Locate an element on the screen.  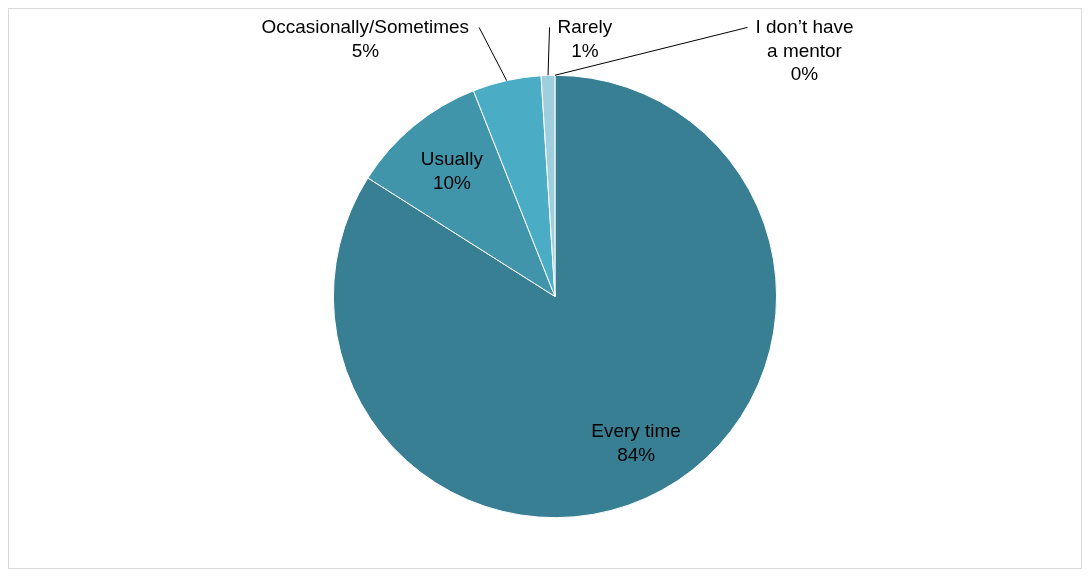
data-label: 5% is located at coordinates (365, 50).